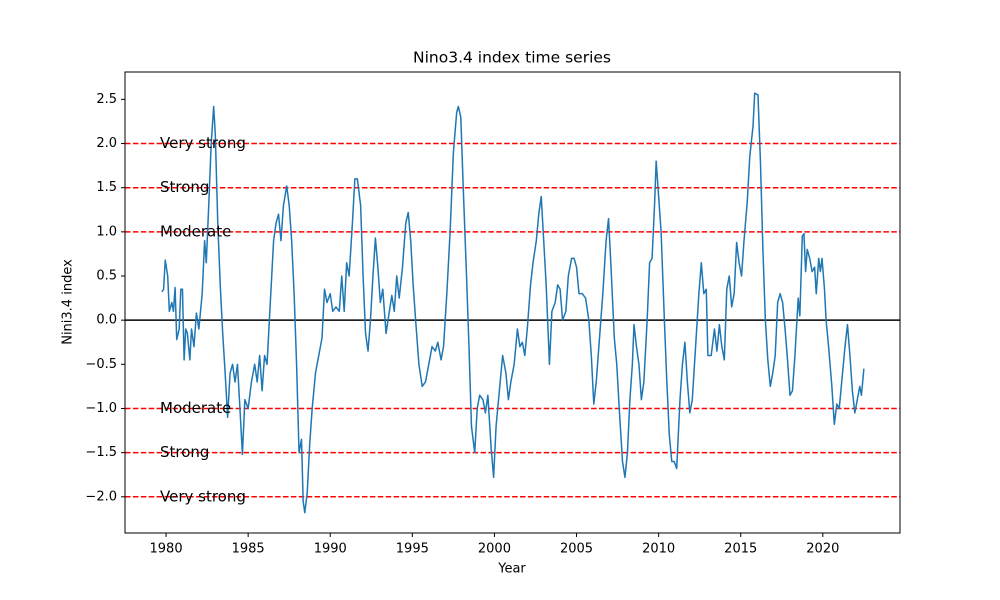 The height and width of the screenshot is (600, 1000). I want to click on y-tick-label: 2.0, so click(106, 143).